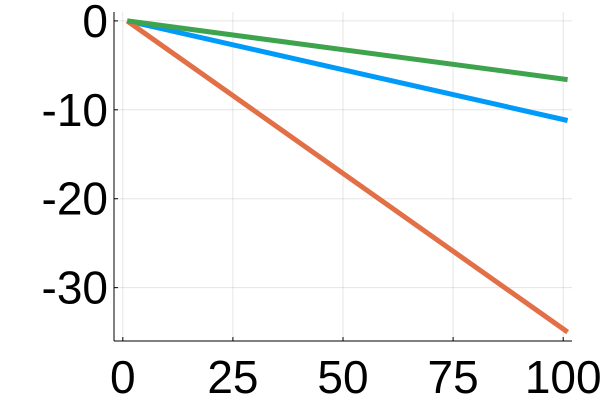 This screenshot has height=405, width=600. What do you see at coordinates (123, 375) in the screenshot?
I see `x-tick-label: 0` at bounding box center [123, 375].